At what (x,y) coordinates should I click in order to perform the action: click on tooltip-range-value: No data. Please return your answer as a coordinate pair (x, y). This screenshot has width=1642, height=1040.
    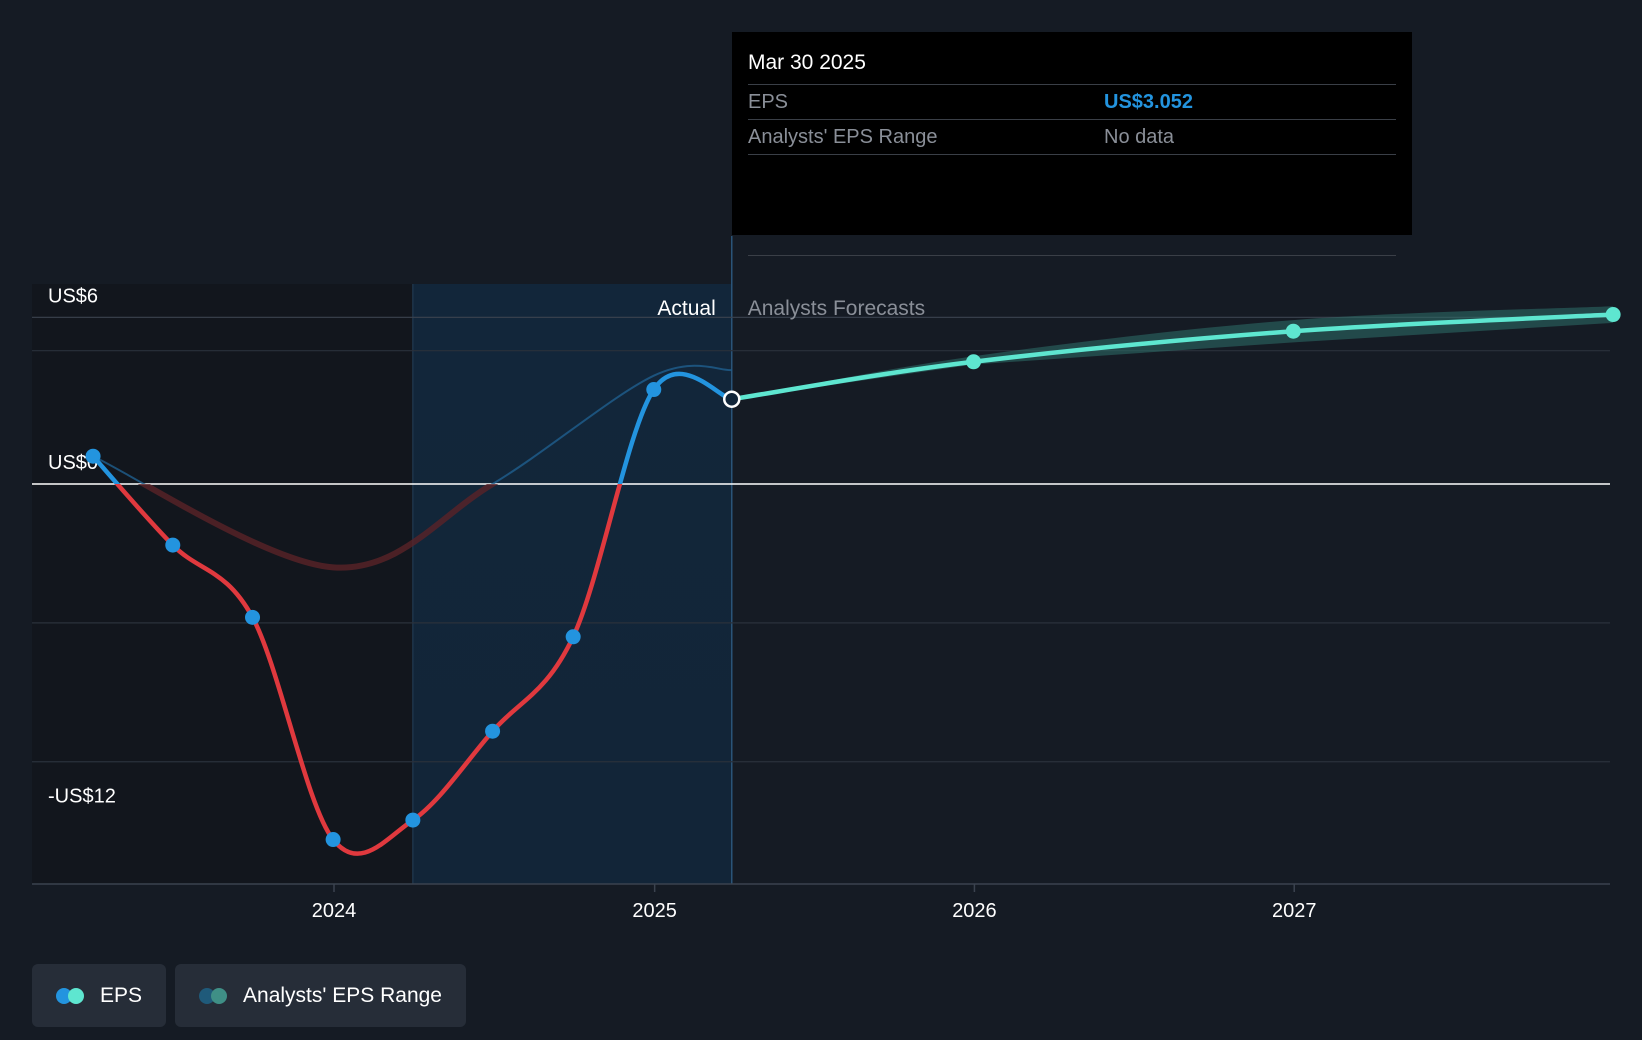
    Looking at the image, I should click on (1139, 137).